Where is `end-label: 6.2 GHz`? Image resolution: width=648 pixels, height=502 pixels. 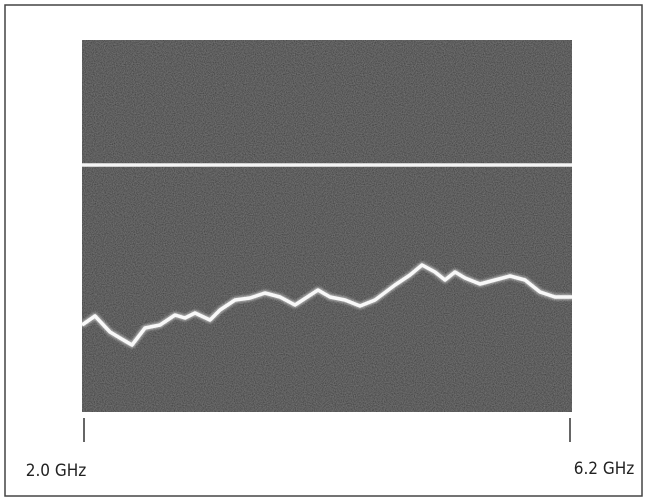
end-label: 6.2 GHz is located at coordinates (604, 469).